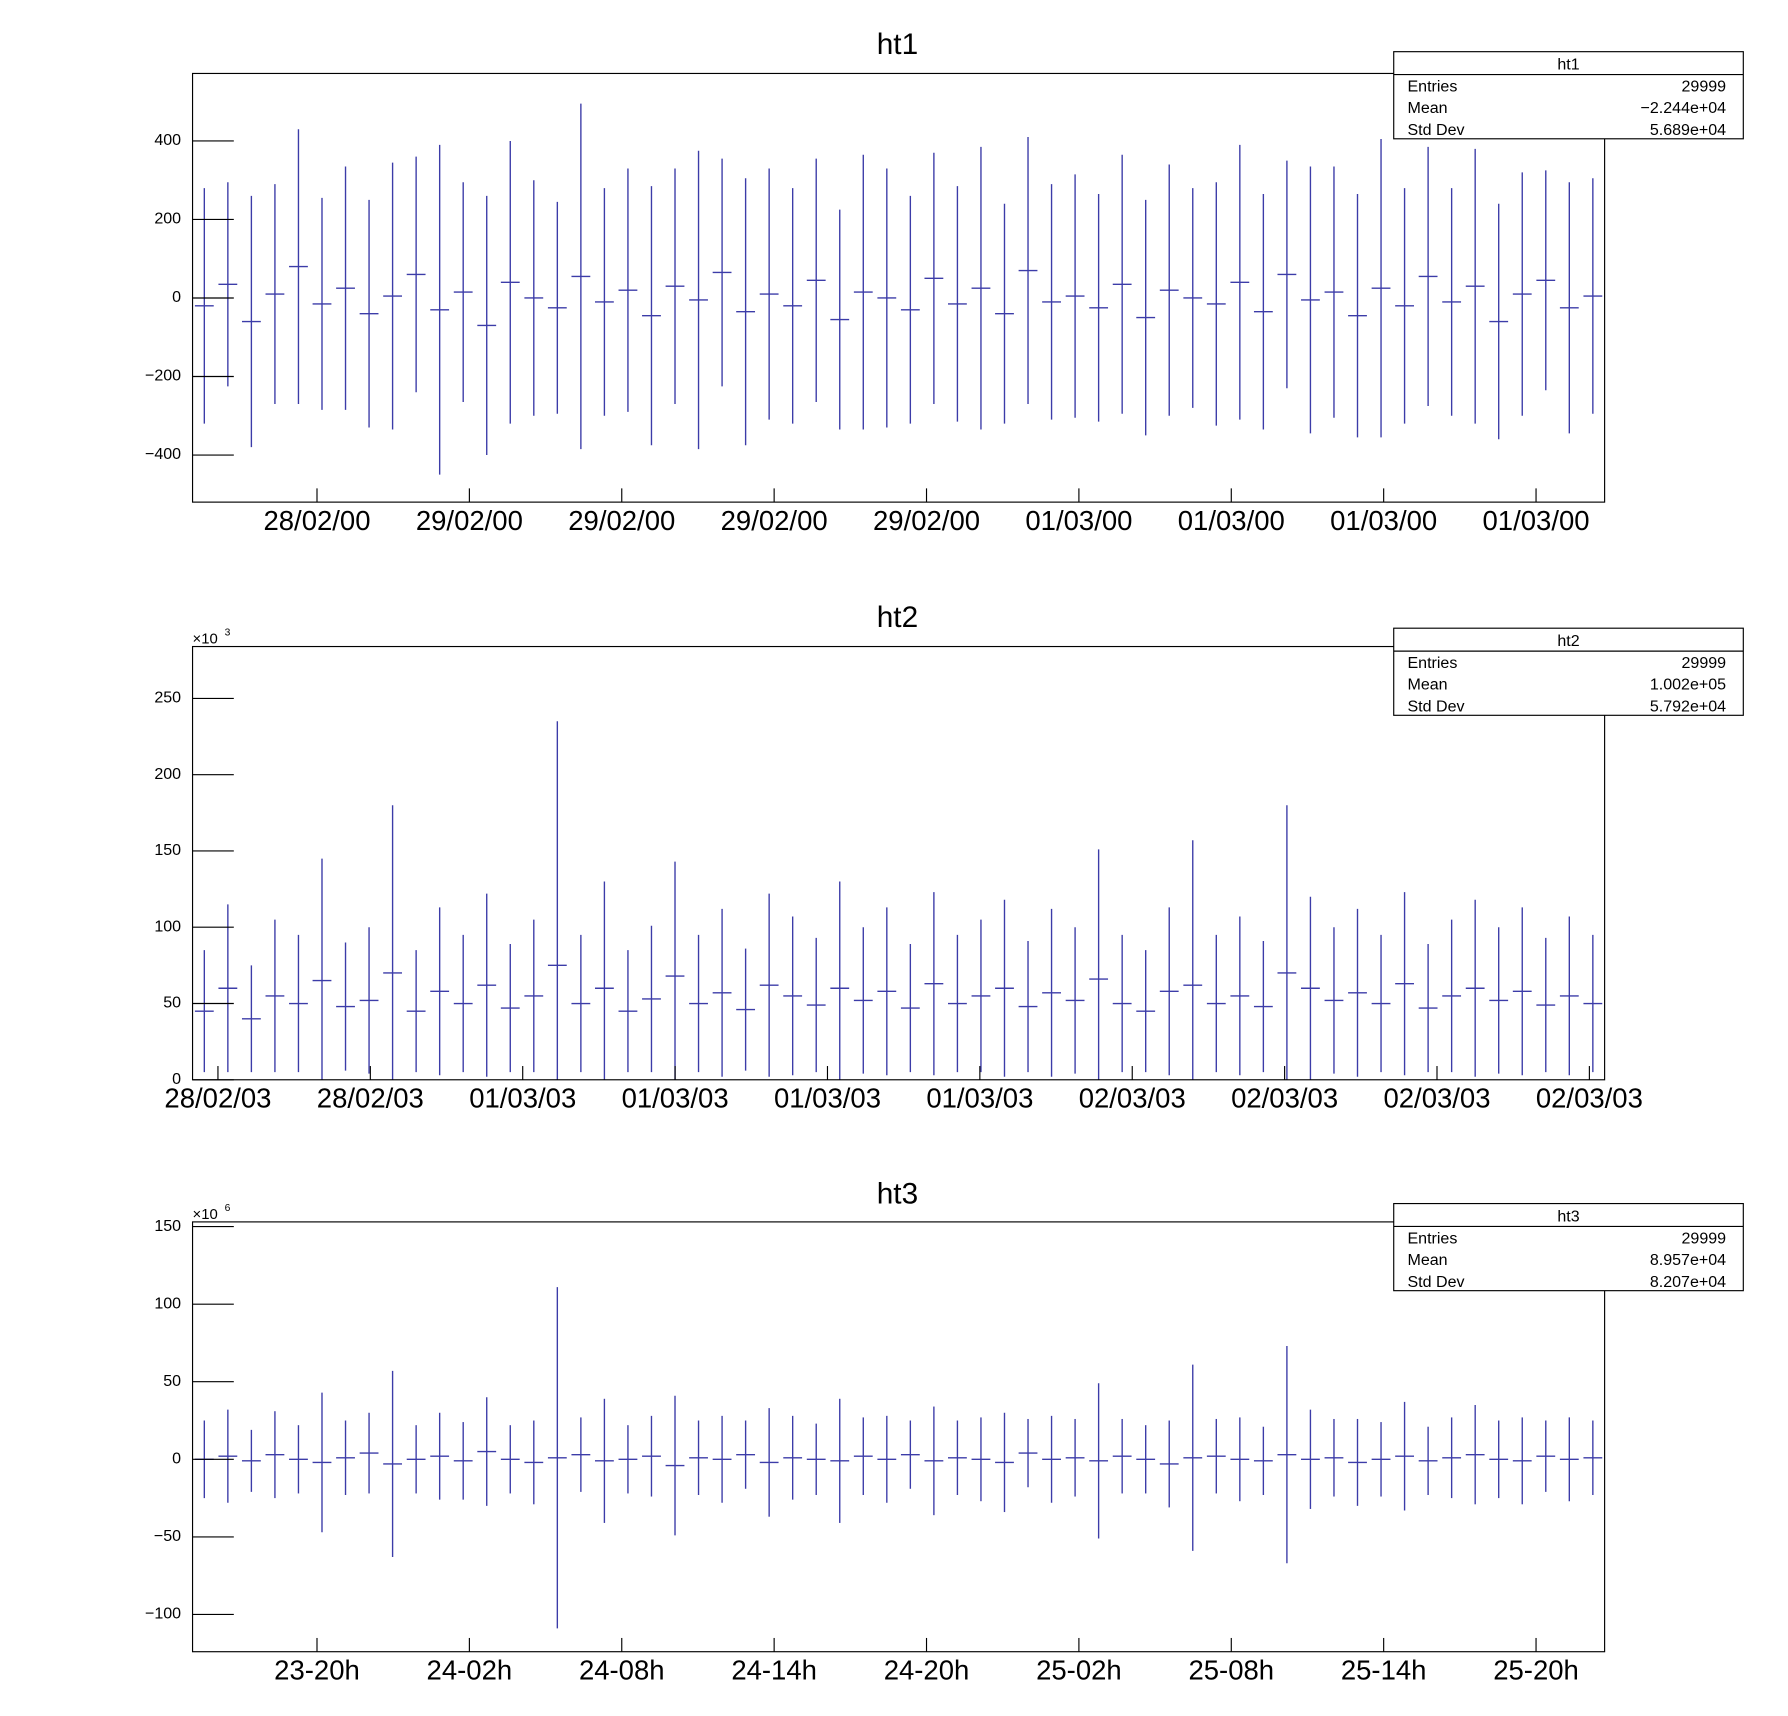  What do you see at coordinates (774, 1670) in the screenshot?
I see `x-tick-label: 24-14h` at bounding box center [774, 1670].